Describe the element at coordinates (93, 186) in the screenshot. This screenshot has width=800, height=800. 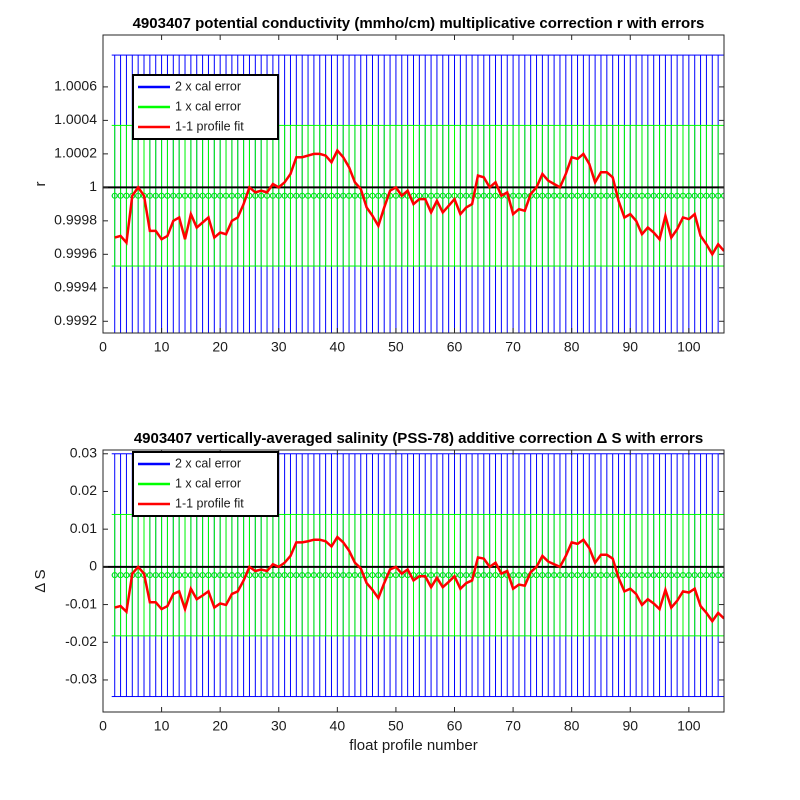
I see `y-tick-label: 1` at that location.